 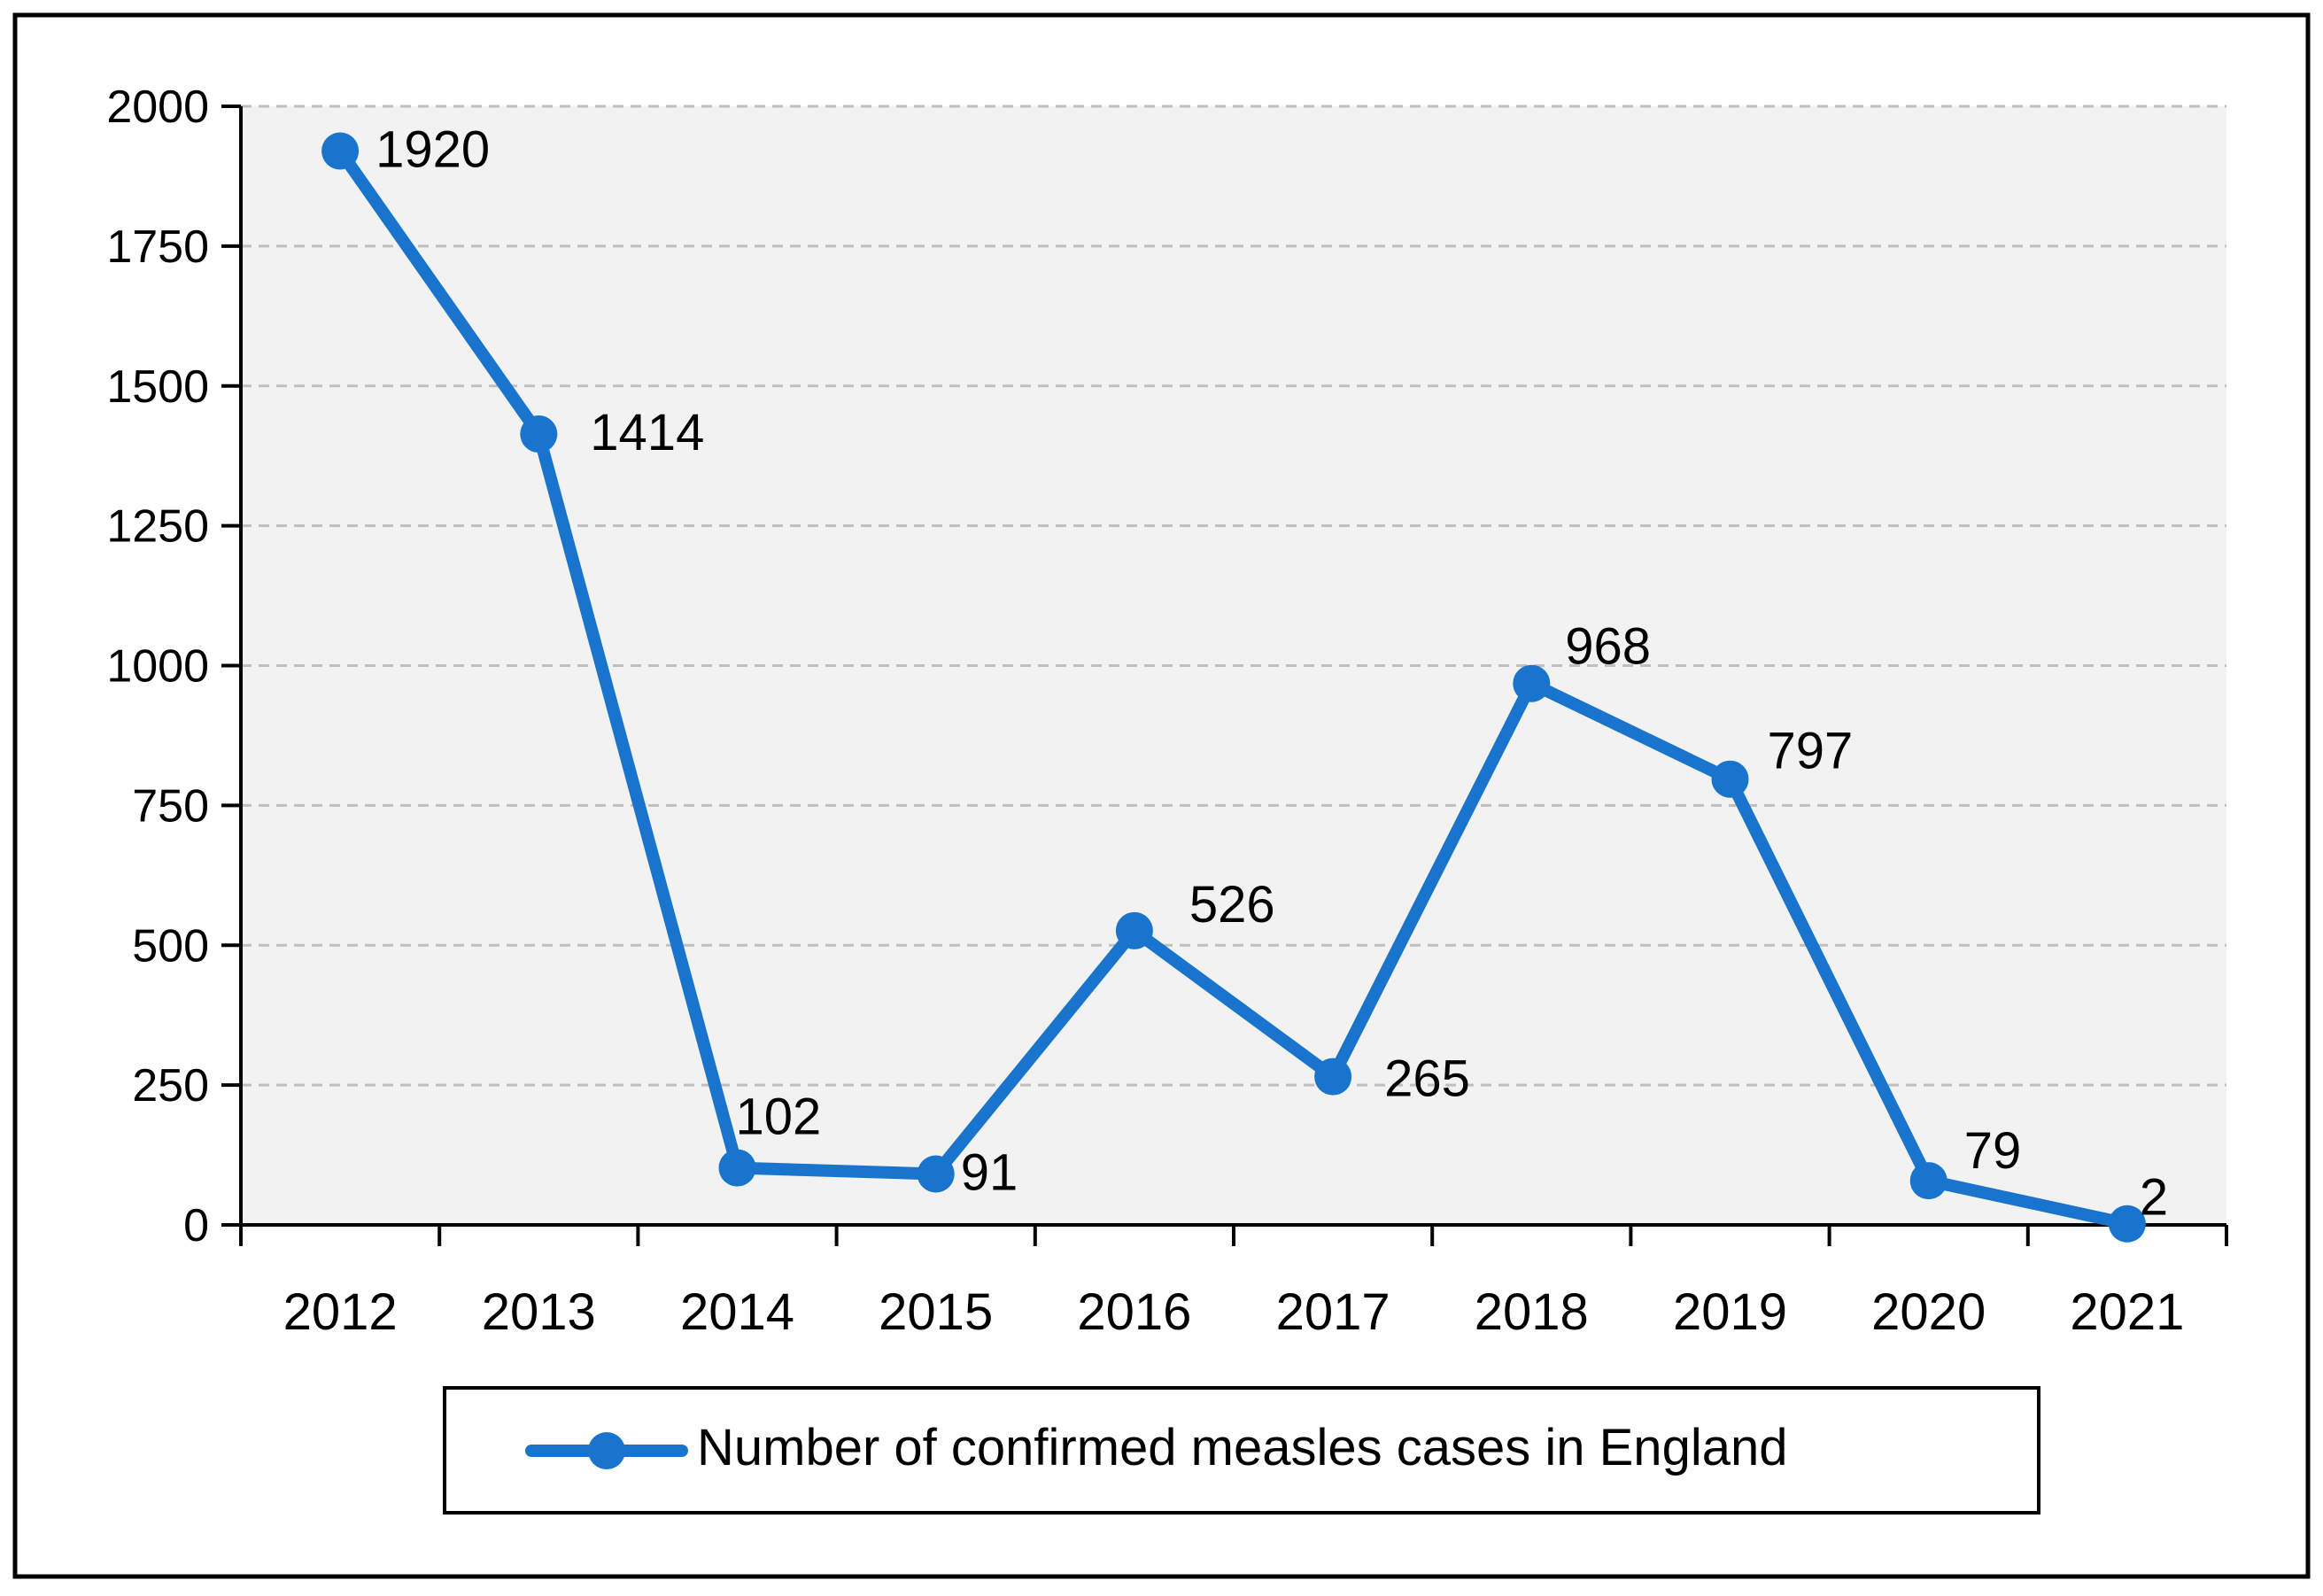 What do you see at coordinates (2154, 1198) in the screenshot?
I see `data-label: 2` at bounding box center [2154, 1198].